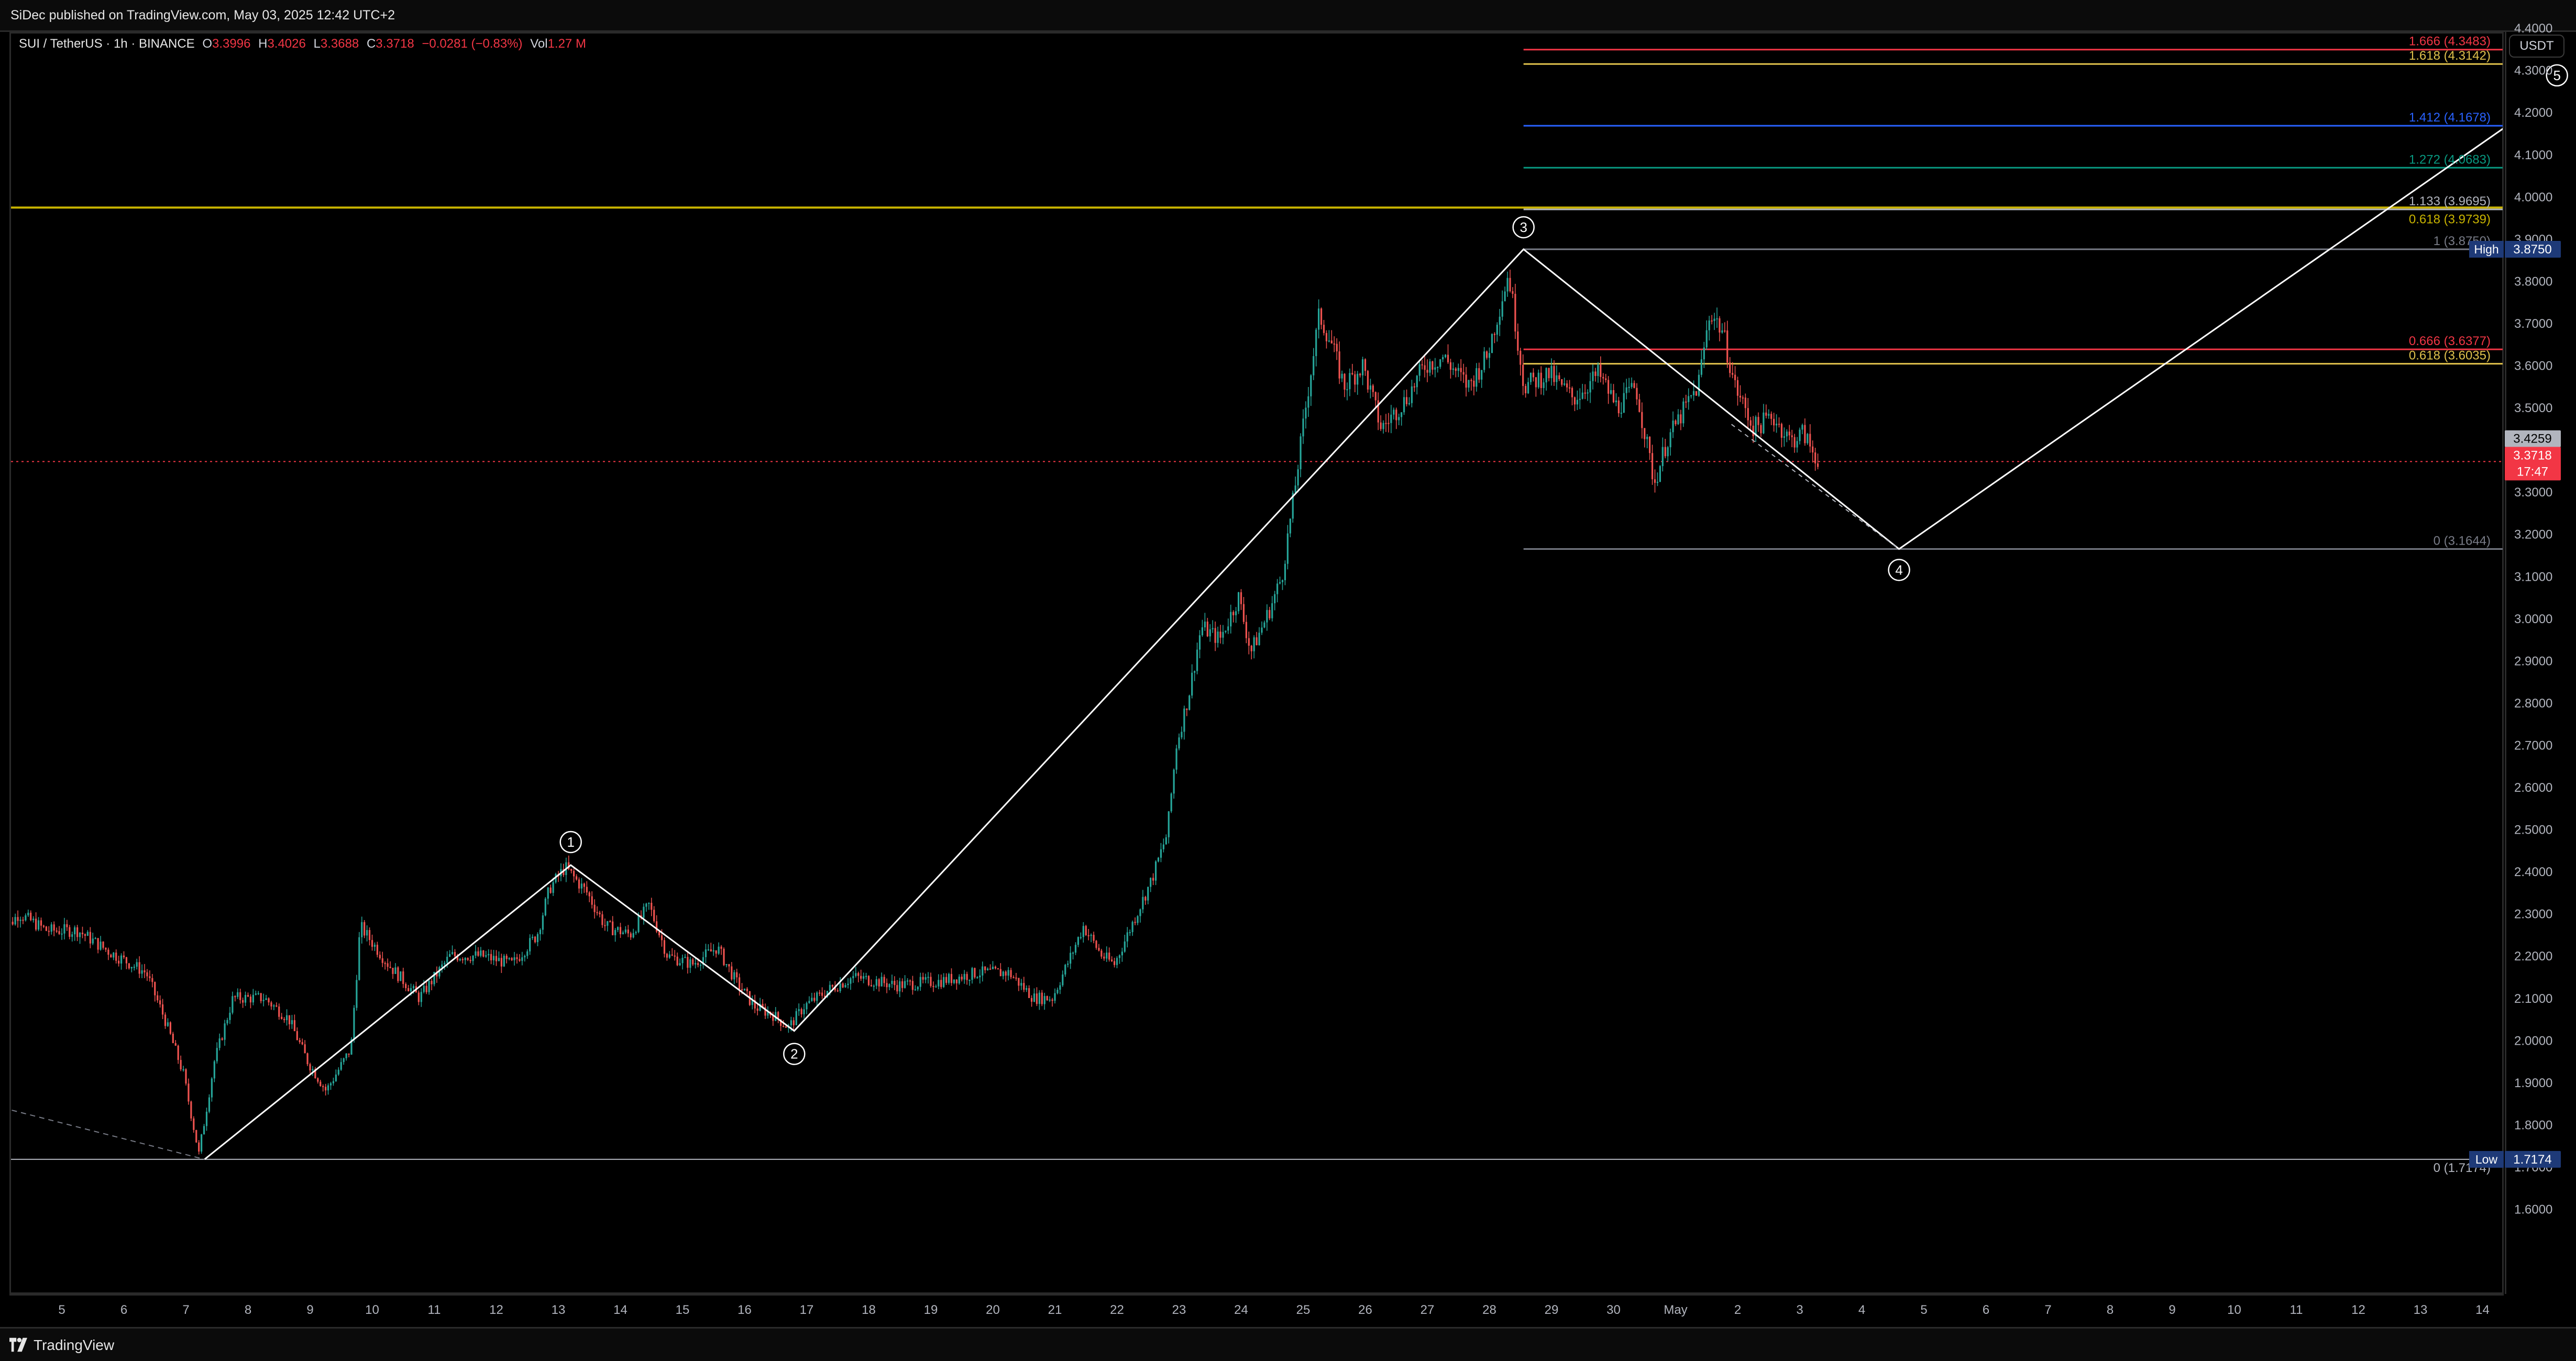 Image resolution: width=2576 pixels, height=1361 pixels. What do you see at coordinates (263, 44) in the screenshot?
I see `high-label: H` at bounding box center [263, 44].